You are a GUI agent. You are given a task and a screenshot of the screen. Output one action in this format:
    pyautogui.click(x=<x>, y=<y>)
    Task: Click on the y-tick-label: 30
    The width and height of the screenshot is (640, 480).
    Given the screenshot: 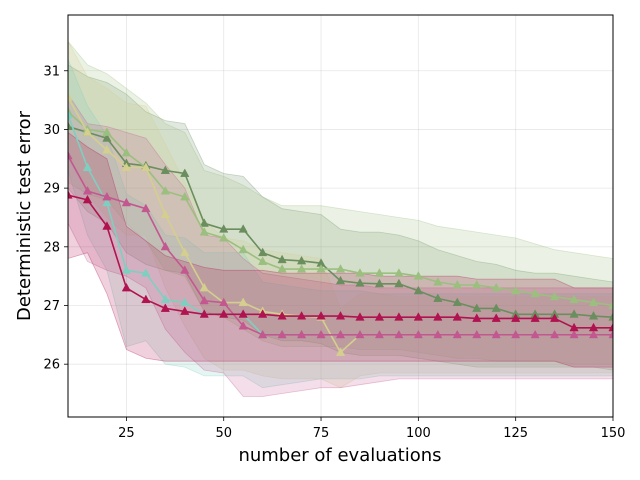 What is the action you would take?
    pyautogui.click(x=51, y=130)
    